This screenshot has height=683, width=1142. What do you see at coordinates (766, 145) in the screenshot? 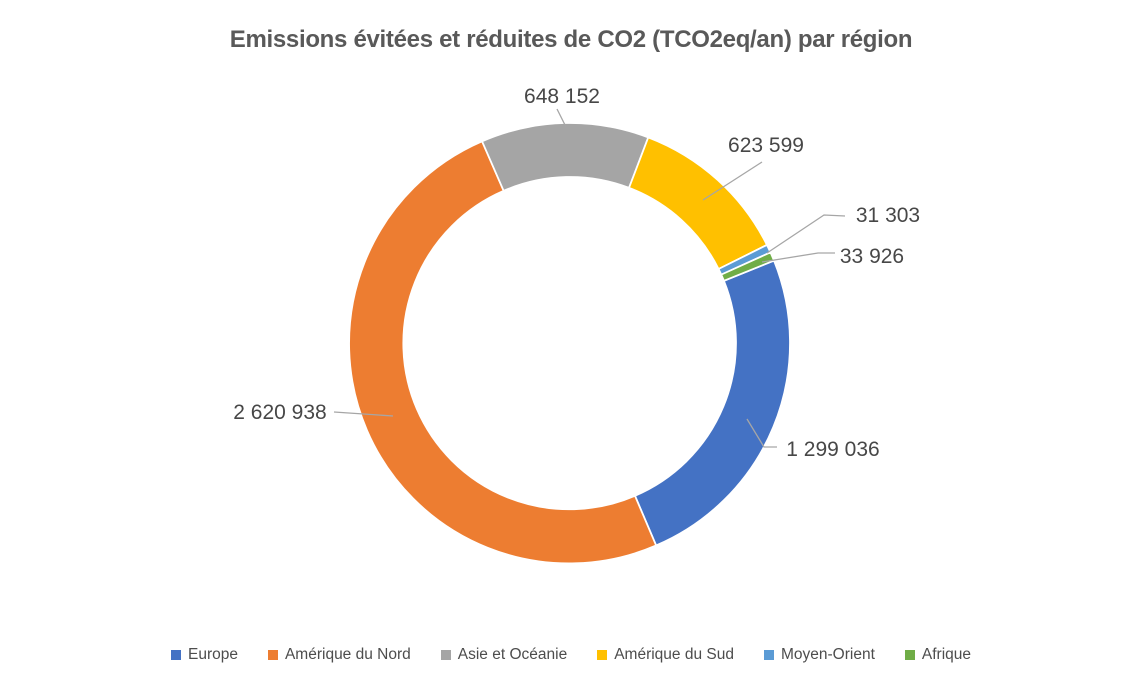
I see `data-label-amerique-du-sud: 623 599` at bounding box center [766, 145].